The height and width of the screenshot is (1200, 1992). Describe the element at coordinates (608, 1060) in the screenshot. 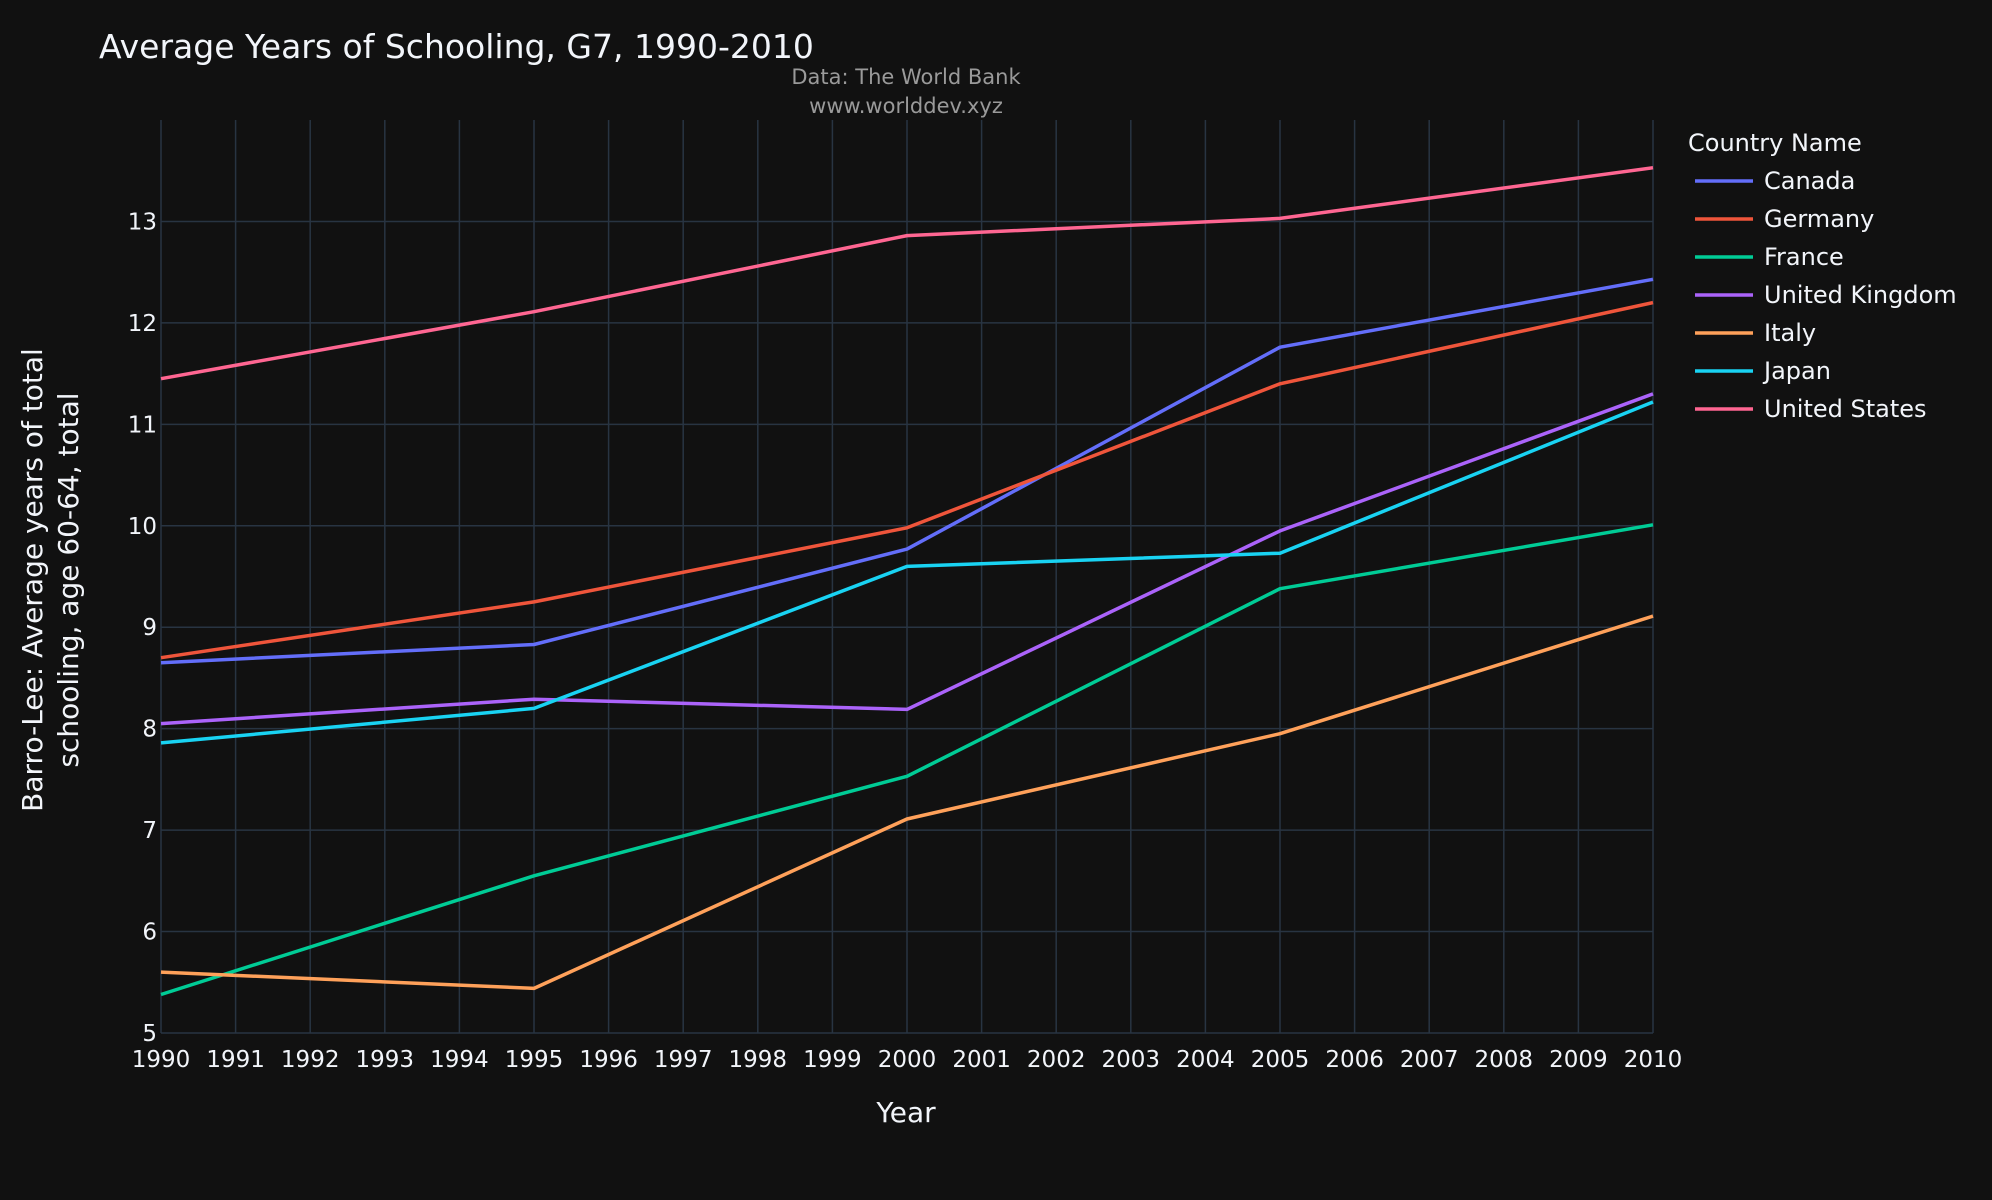

I see `x-tick-label: 1996` at that location.